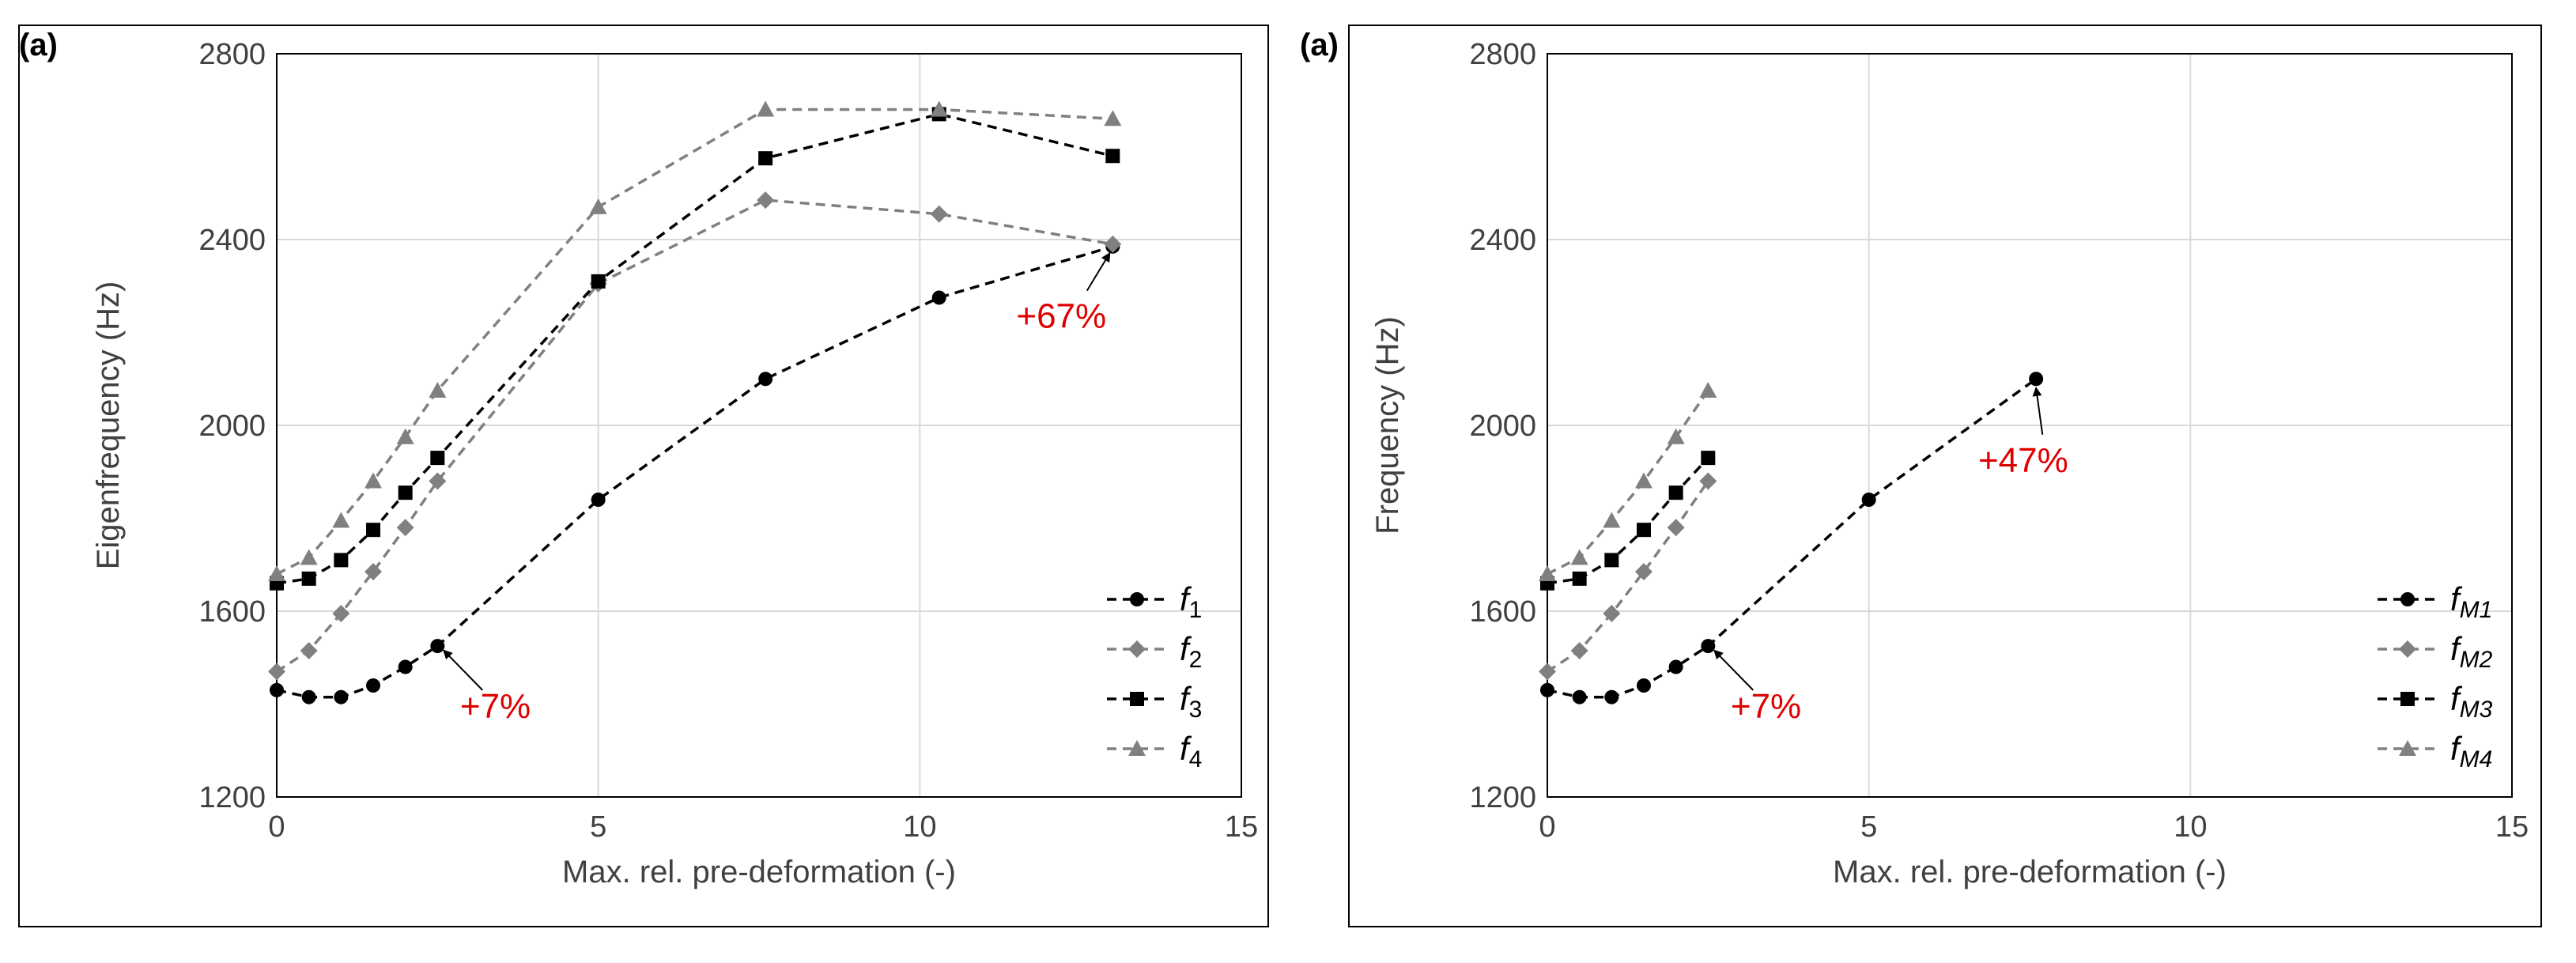  Describe the element at coordinates (1502, 612) in the screenshot. I see `y-tick-label: 1600` at that location.